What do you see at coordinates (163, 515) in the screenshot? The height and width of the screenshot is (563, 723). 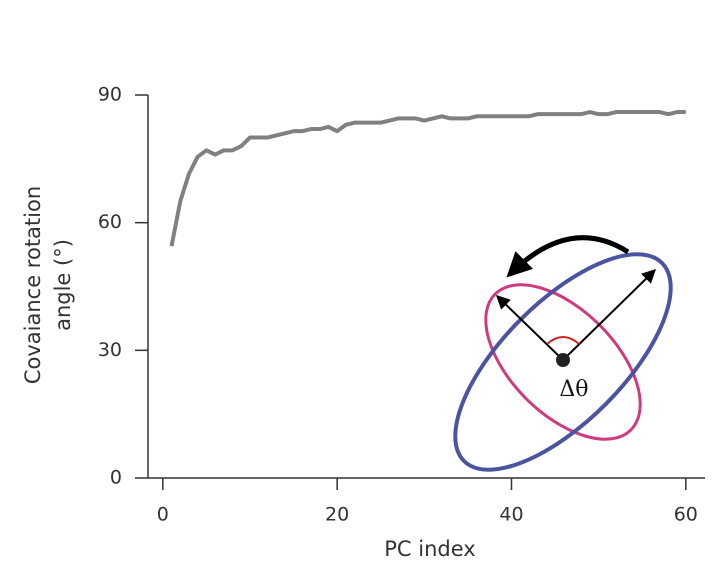 I see `x-tick-label: 0` at bounding box center [163, 515].